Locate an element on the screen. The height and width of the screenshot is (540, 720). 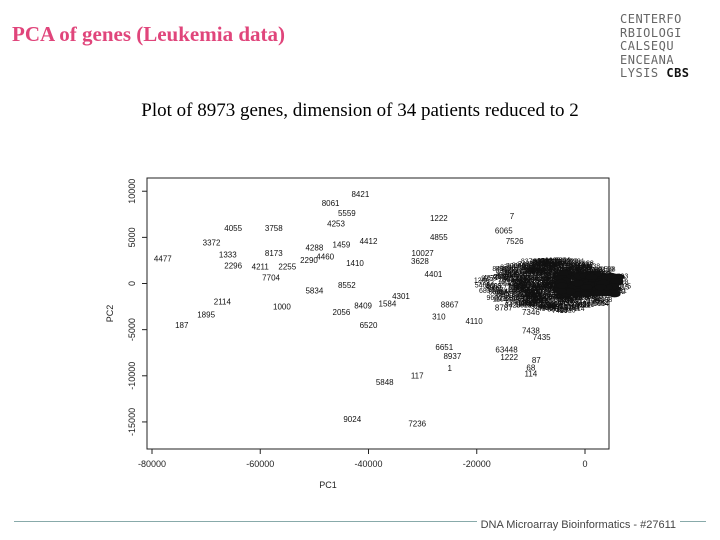
cluster-mark: 5510 is located at coordinates (573, 269).